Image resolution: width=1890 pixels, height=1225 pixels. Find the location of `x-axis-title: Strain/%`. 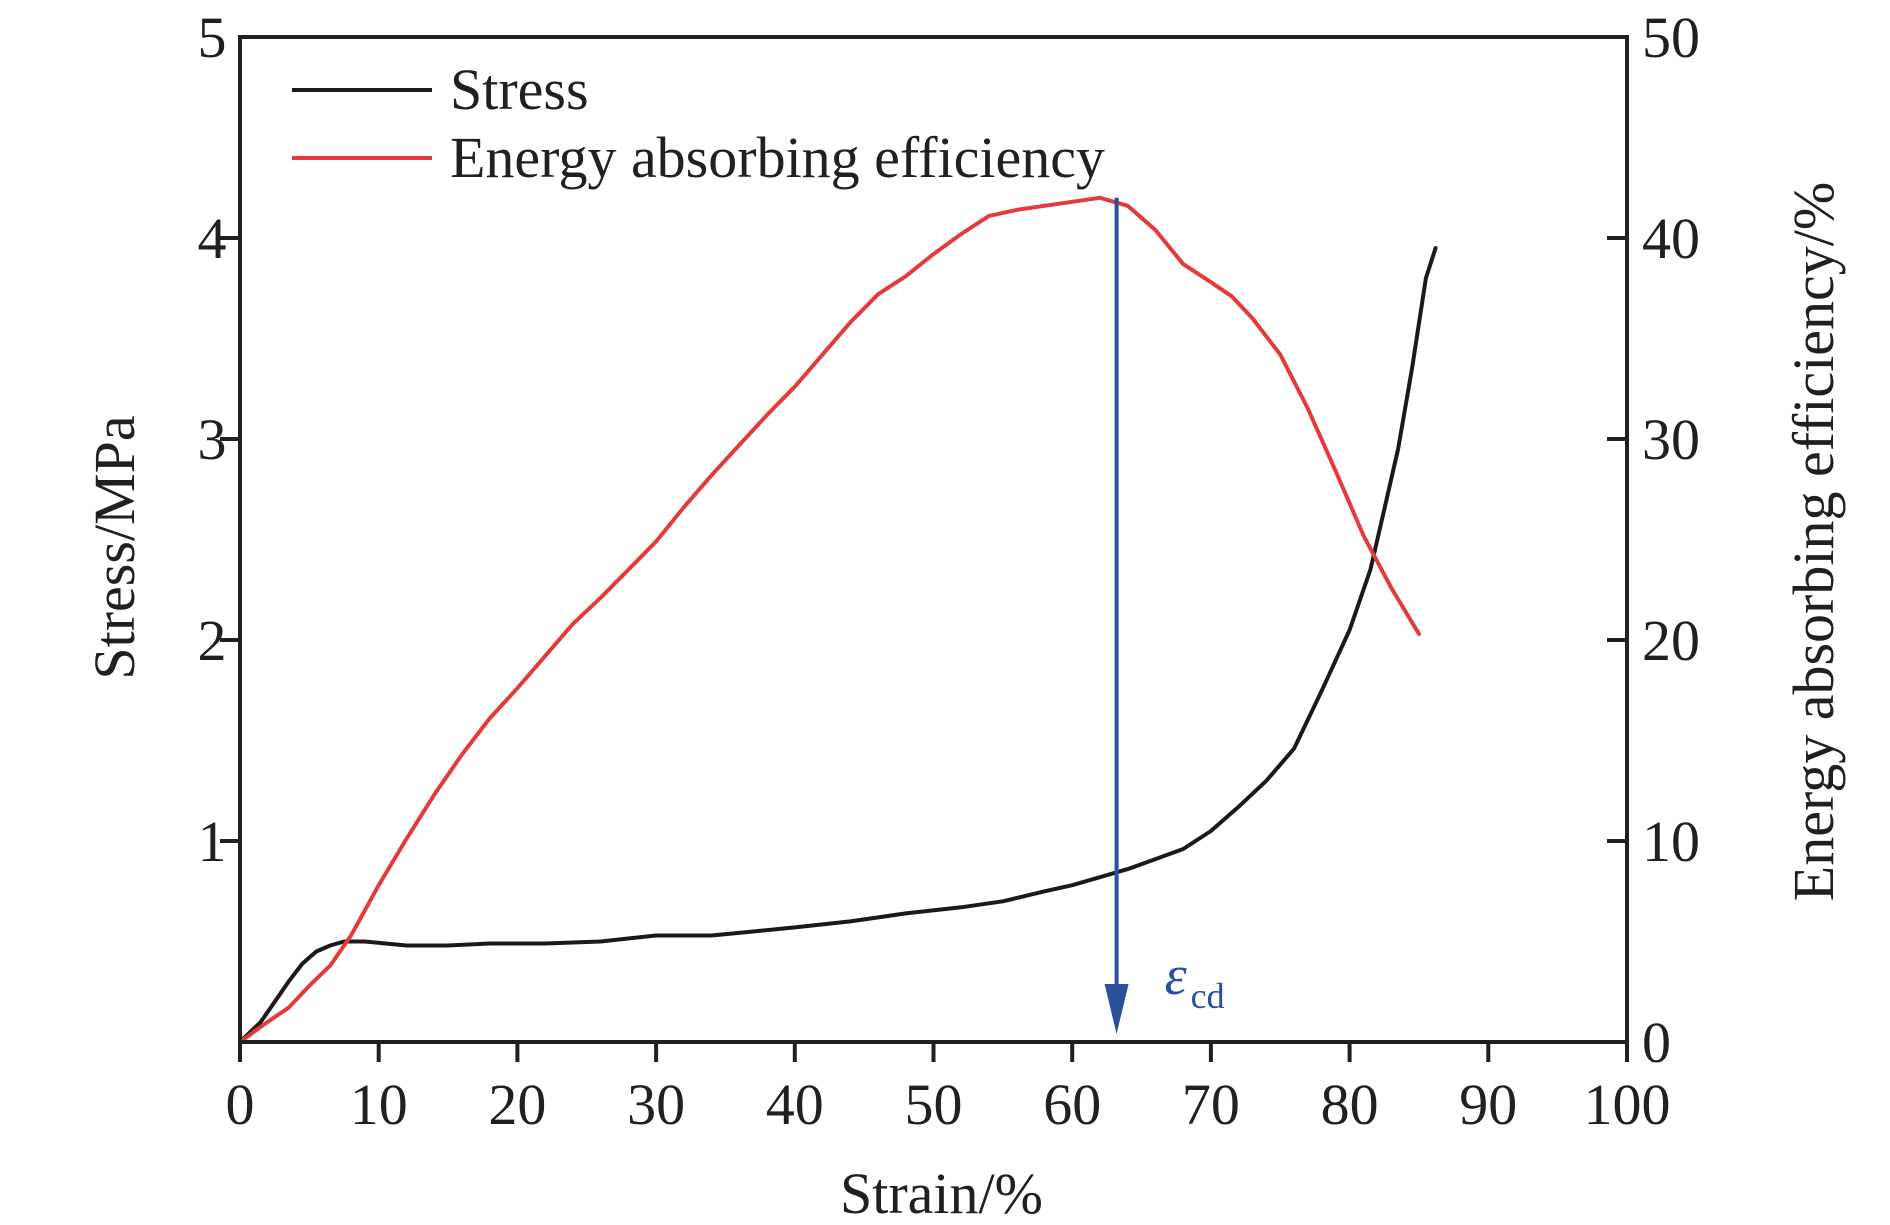

x-axis-title: Strain/% is located at coordinates (941, 1190).